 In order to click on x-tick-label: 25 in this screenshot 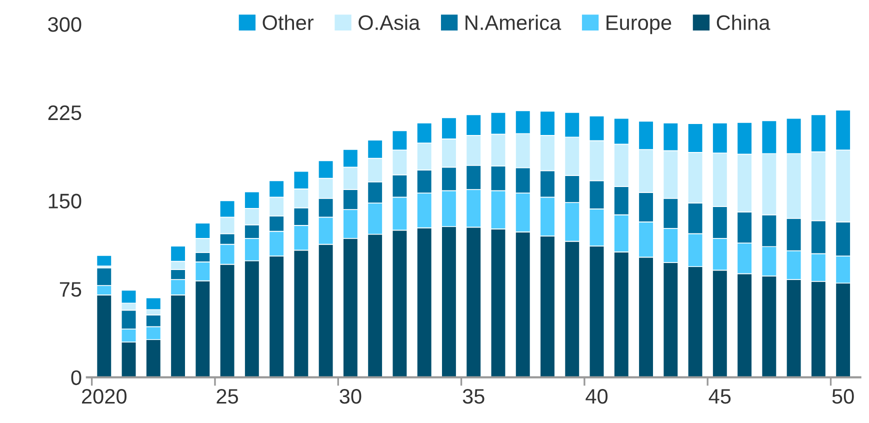, I will do `click(227, 396)`.